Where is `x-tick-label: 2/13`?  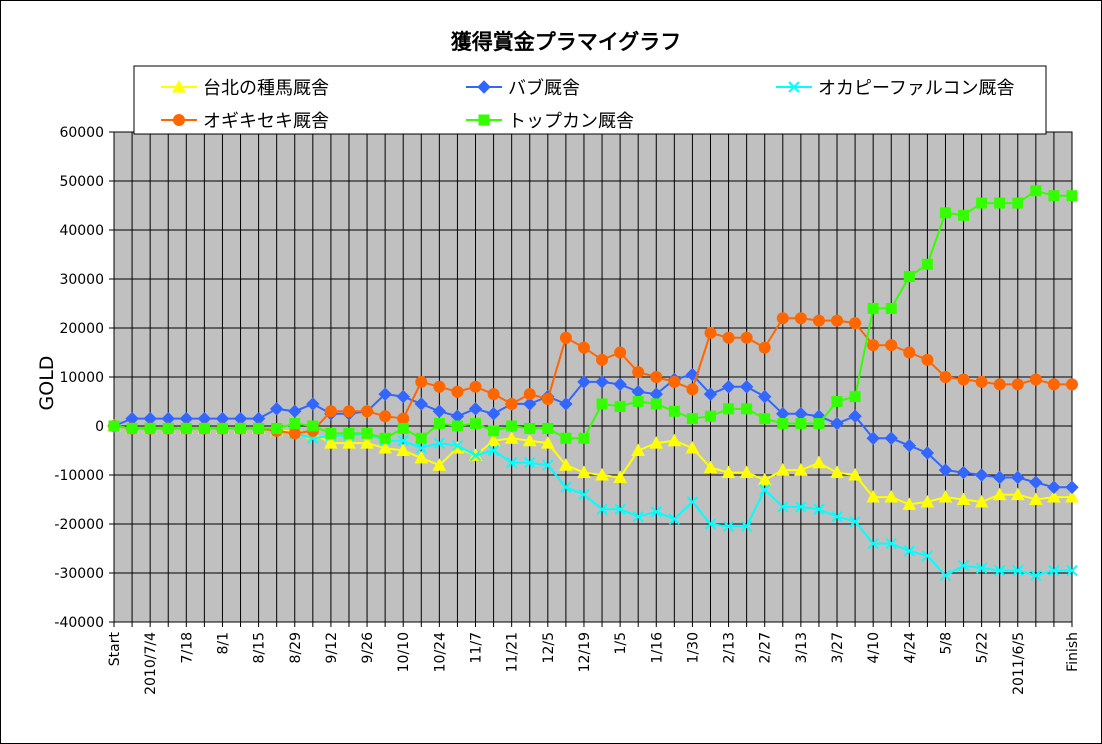
x-tick-label: 2/13 is located at coordinates (730, 647).